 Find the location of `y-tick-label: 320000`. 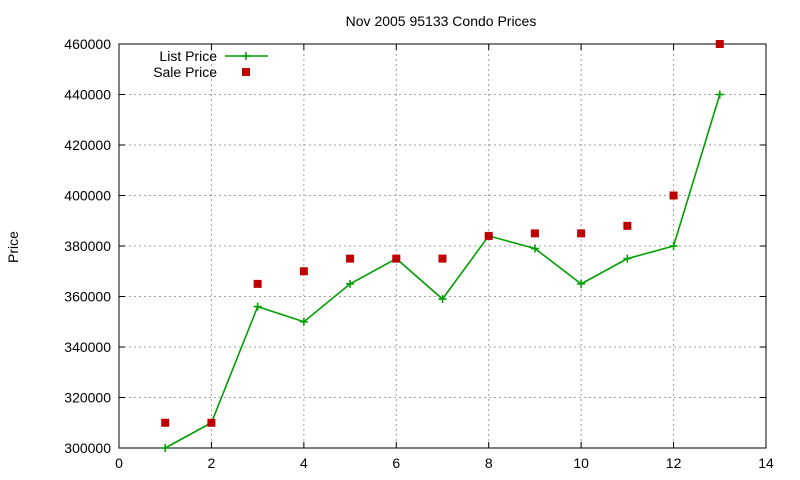

y-tick-label: 320000 is located at coordinates (87, 398).